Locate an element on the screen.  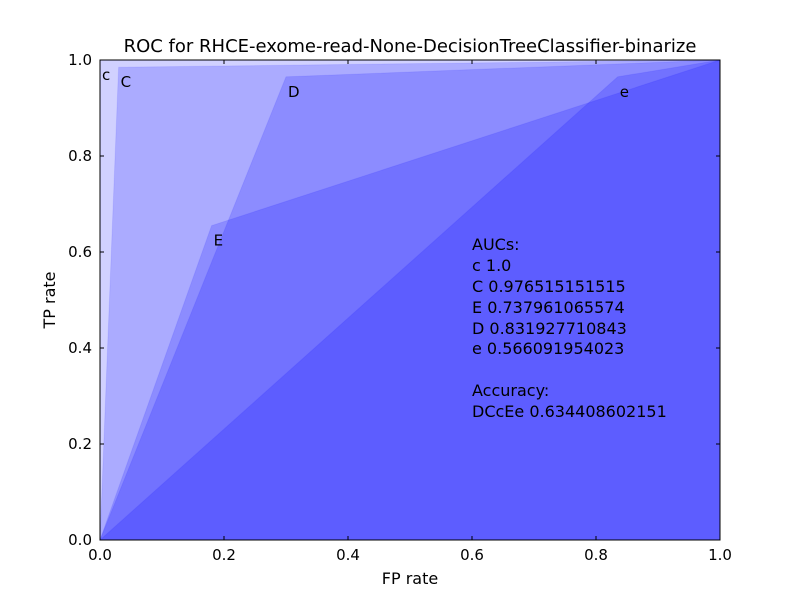
x-tick-label: 0.8 is located at coordinates (596, 555).